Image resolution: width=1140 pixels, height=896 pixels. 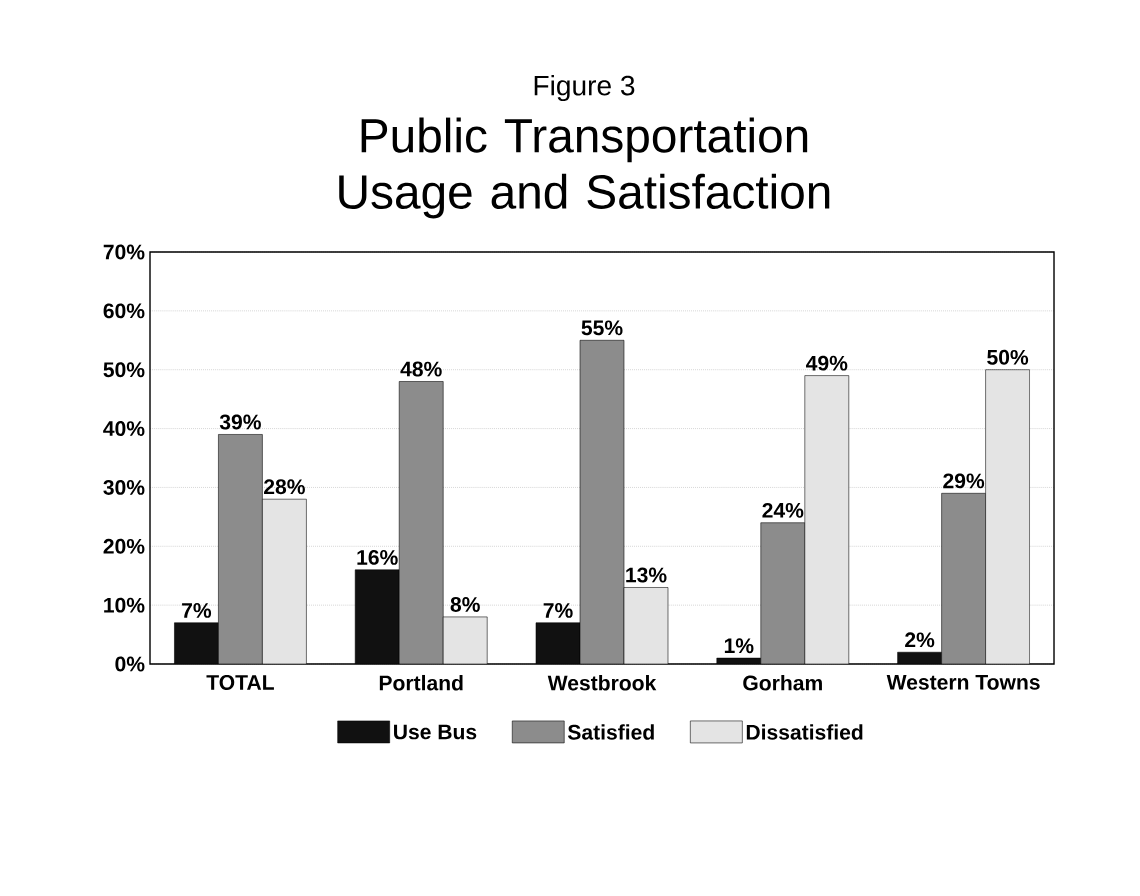 I want to click on data-label: 49%, so click(x=827, y=363).